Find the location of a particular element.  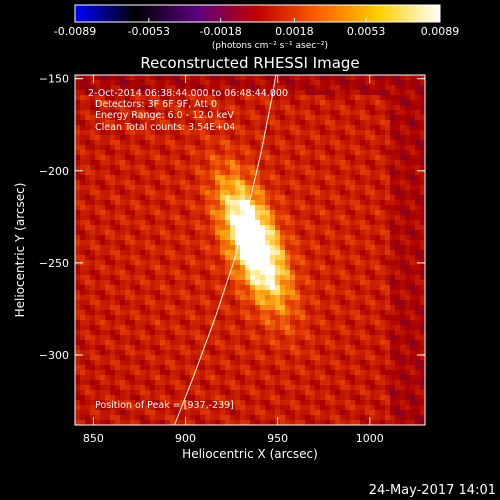

y-tick-label: −150 is located at coordinates (54, 79).